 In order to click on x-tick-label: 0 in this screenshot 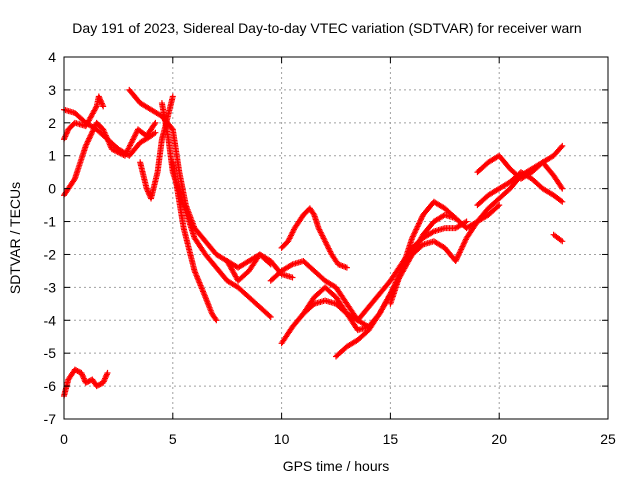, I will do `click(64, 439)`.